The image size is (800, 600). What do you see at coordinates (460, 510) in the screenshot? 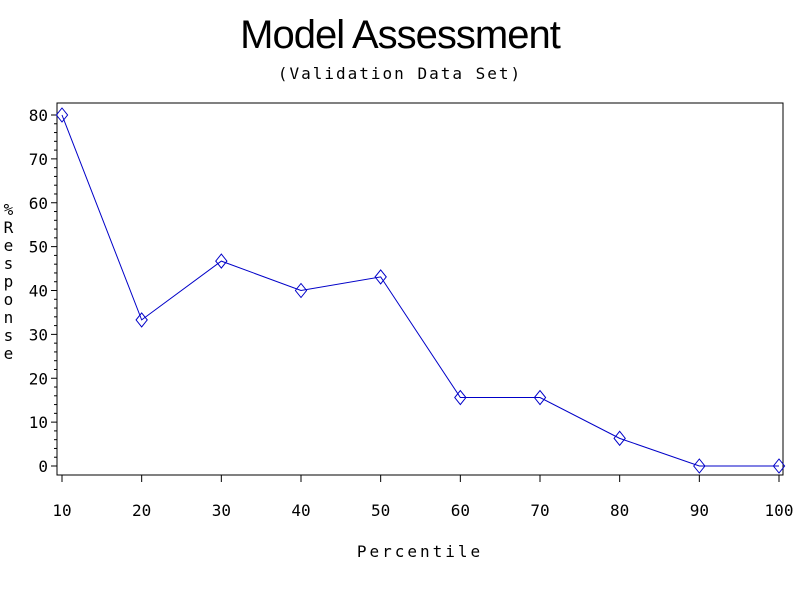
I see `x-tick-label: 60` at bounding box center [460, 510].